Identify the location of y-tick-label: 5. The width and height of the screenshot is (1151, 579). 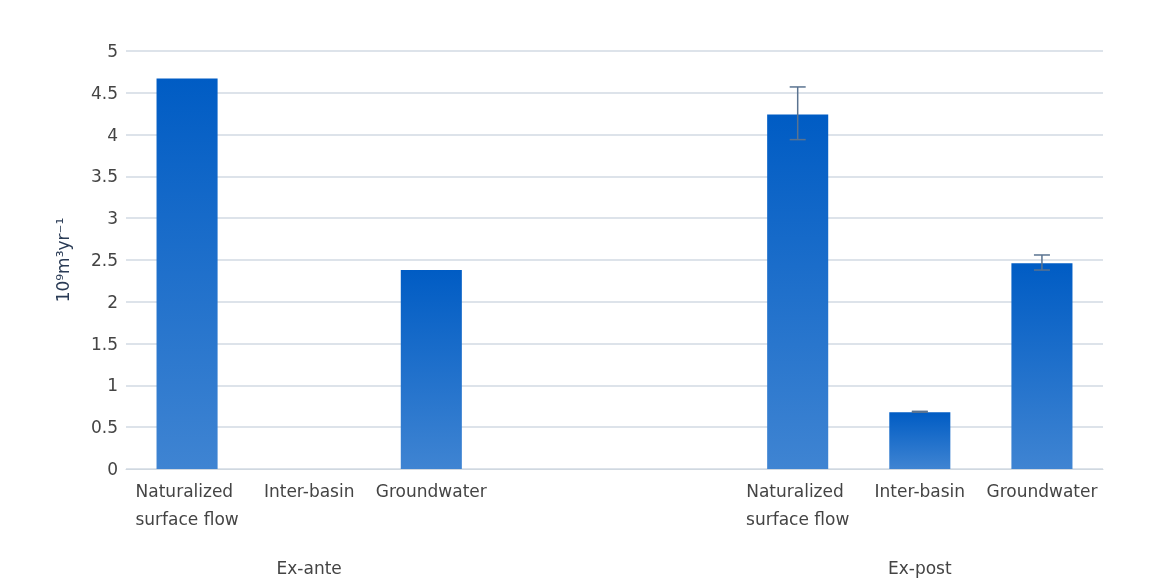
(112, 51).